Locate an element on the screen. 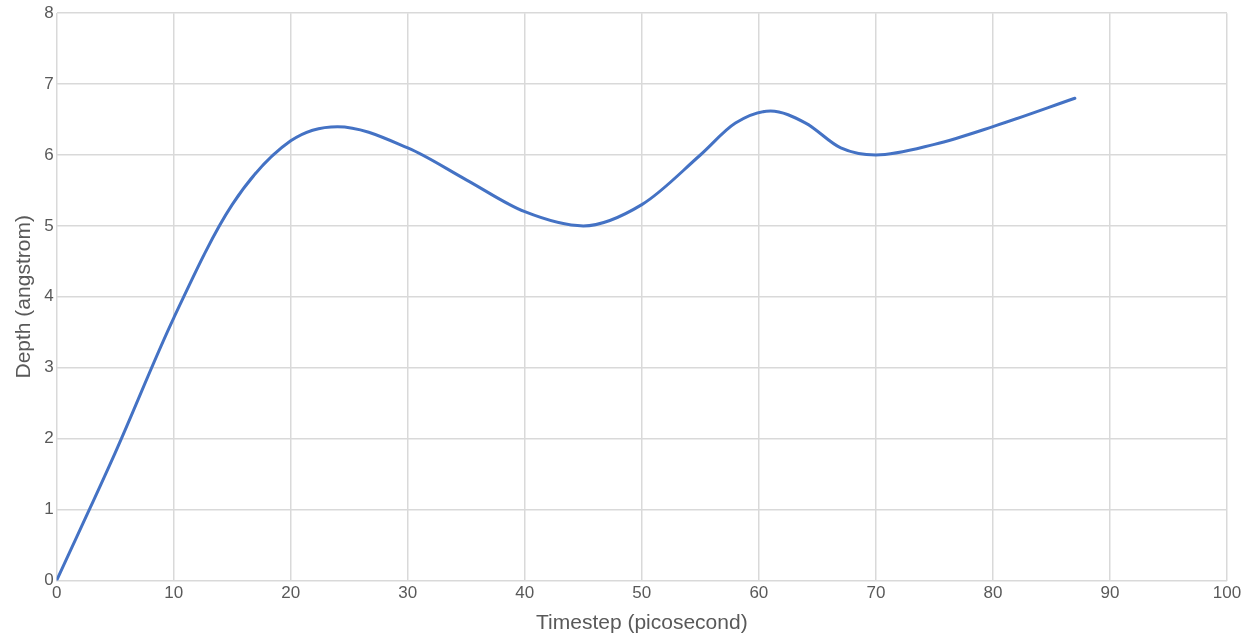 The image size is (1257, 644). x-tick-label: 10 is located at coordinates (174, 593).